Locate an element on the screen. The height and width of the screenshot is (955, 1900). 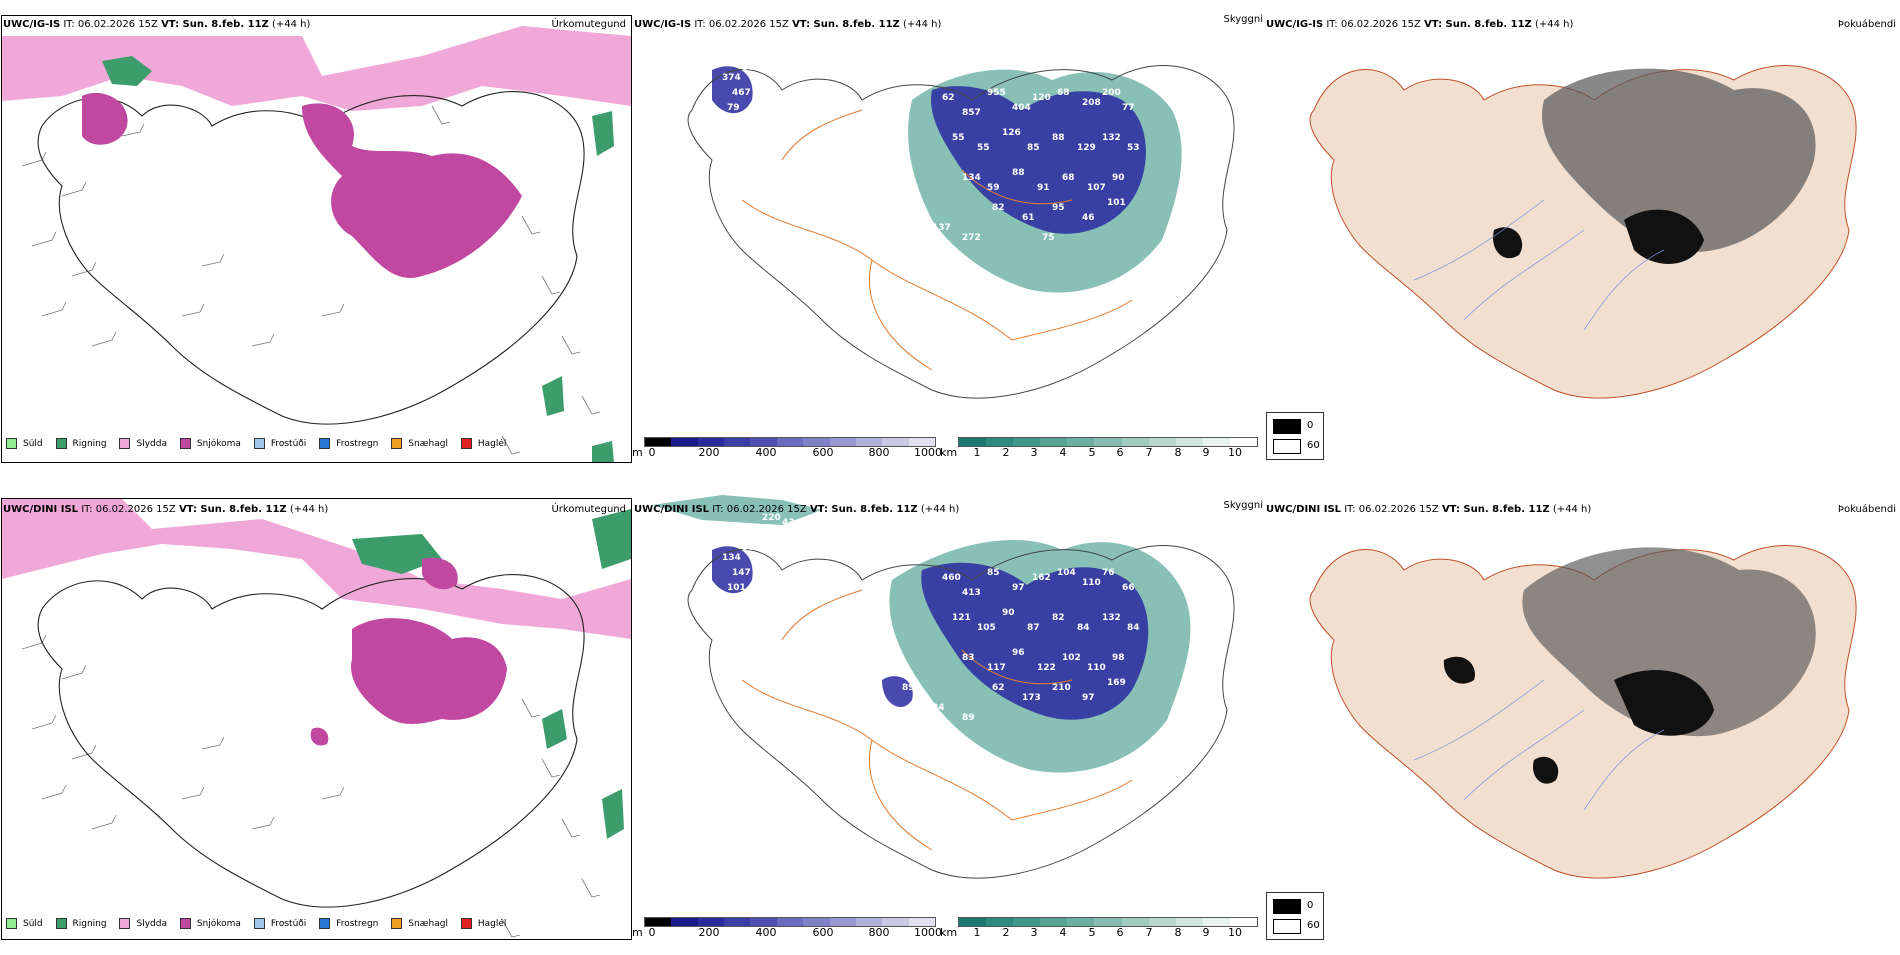
colorbar-tick: 800 is located at coordinates (879, 452).